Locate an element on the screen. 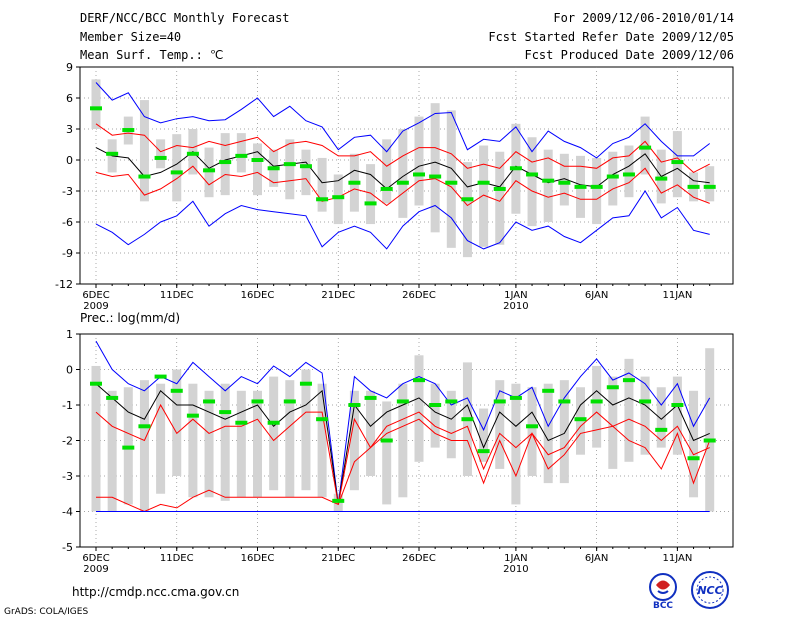 The height and width of the screenshot is (618, 800). forecast-period: For 2009/12/06-2010/01/14 is located at coordinates (643, 18).